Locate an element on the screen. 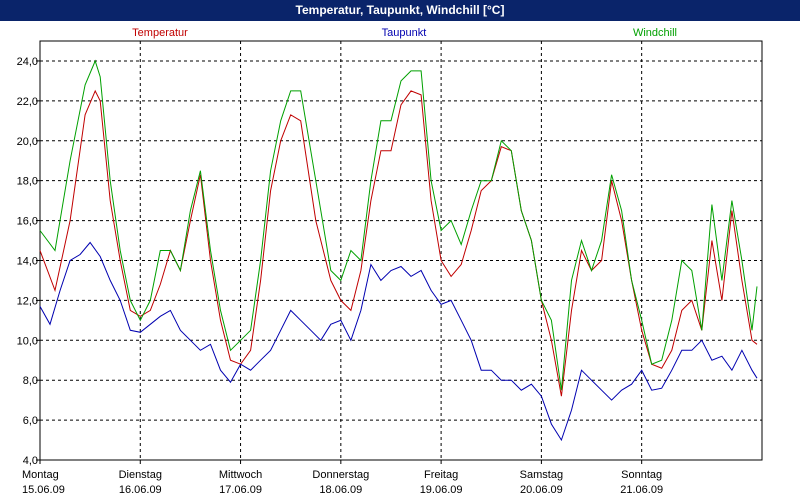 The height and width of the screenshot is (500, 800). y-tick-label: 14,0 is located at coordinates (27, 261).